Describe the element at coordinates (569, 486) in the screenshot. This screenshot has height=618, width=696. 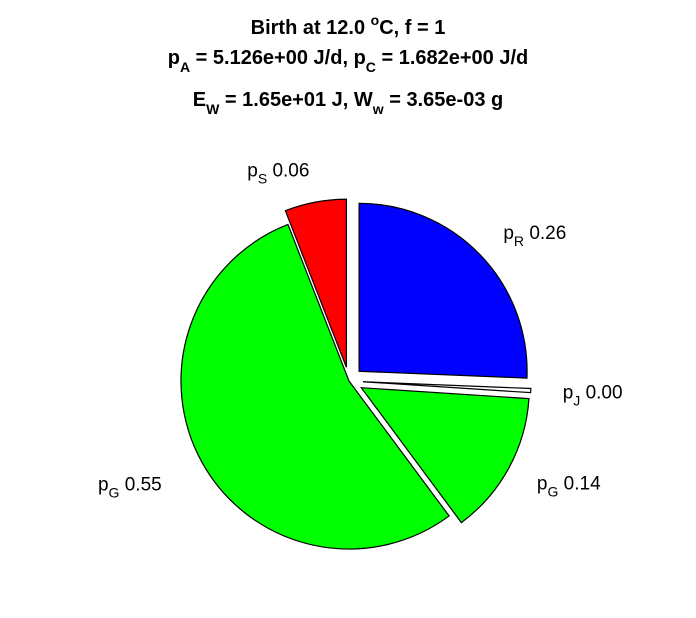
I see `slice-label-pg-small: pG 0.14` at that location.